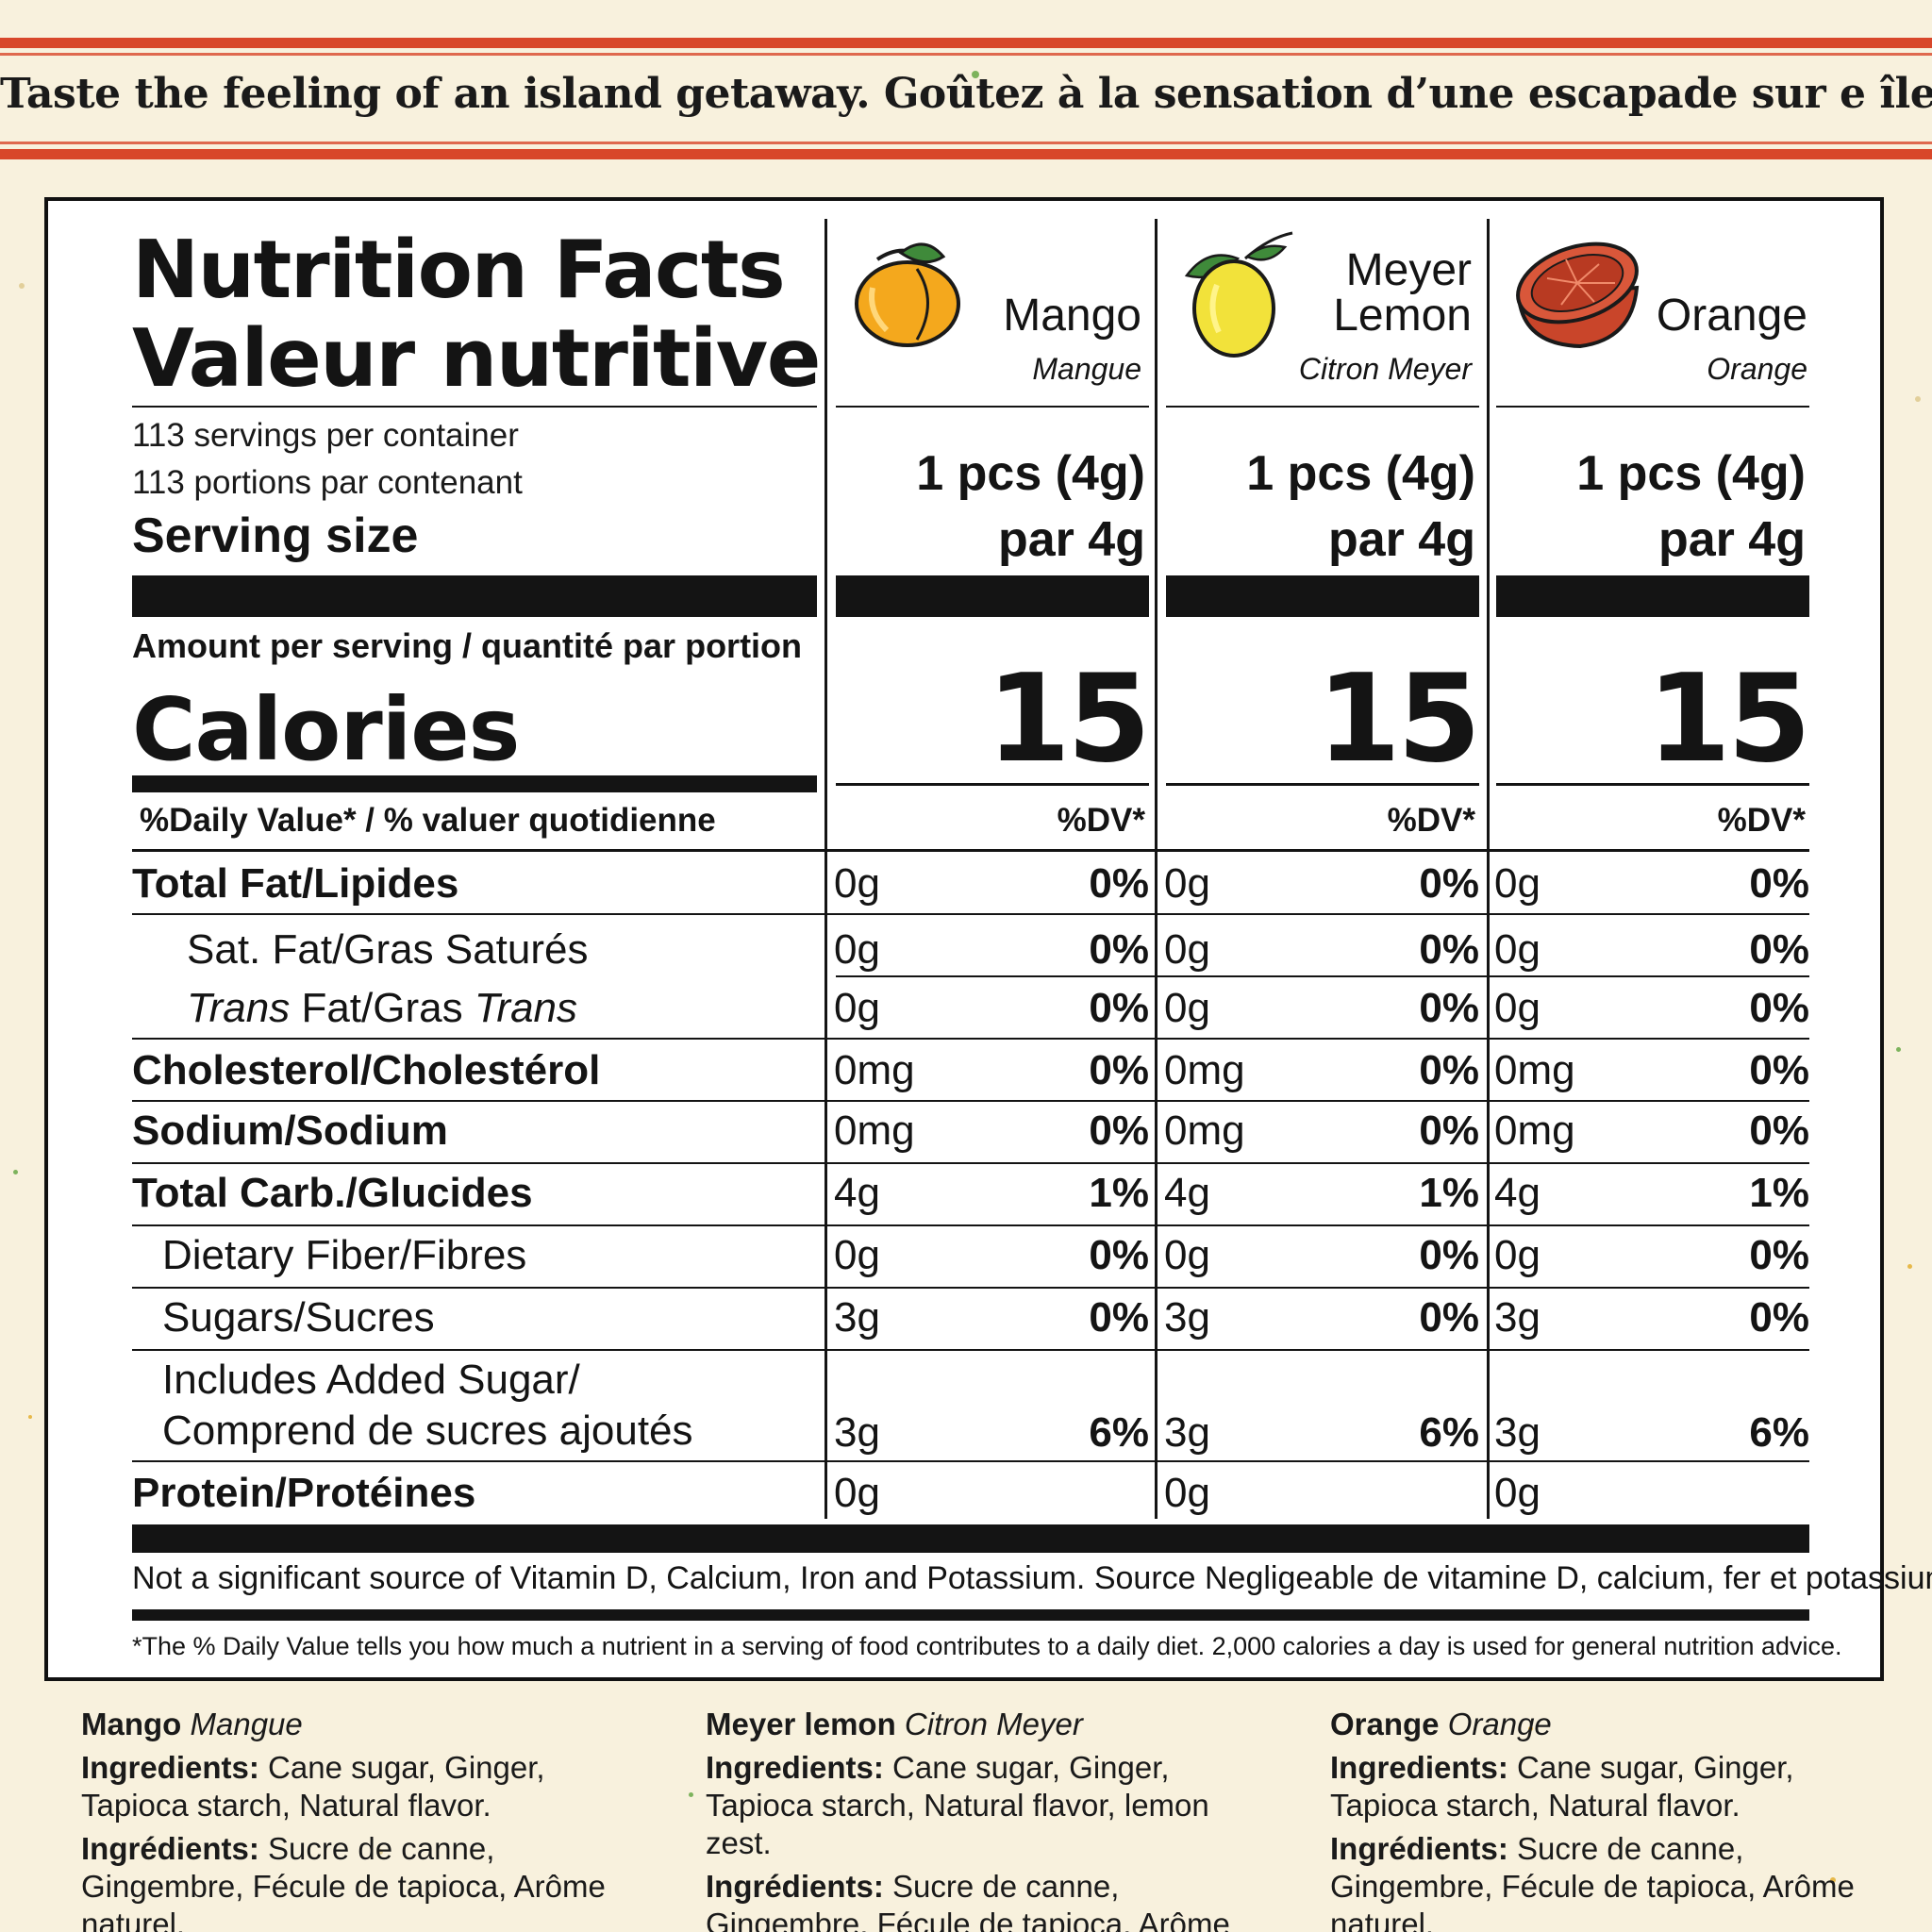 Image resolution: width=1932 pixels, height=1932 pixels. What do you see at coordinates (1072, 316) in the screenshot?
I see `flavor-name-mango: Mango` at bounding box center [1072, 316].